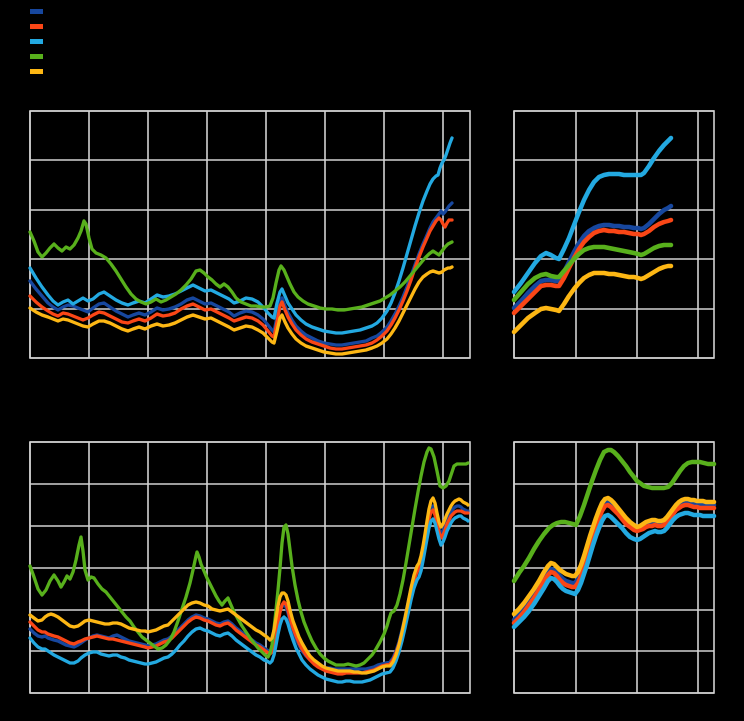 The height and width of the screenshot is (721, 744). I want to click on series-line-dark-blue, so click(592, 257).